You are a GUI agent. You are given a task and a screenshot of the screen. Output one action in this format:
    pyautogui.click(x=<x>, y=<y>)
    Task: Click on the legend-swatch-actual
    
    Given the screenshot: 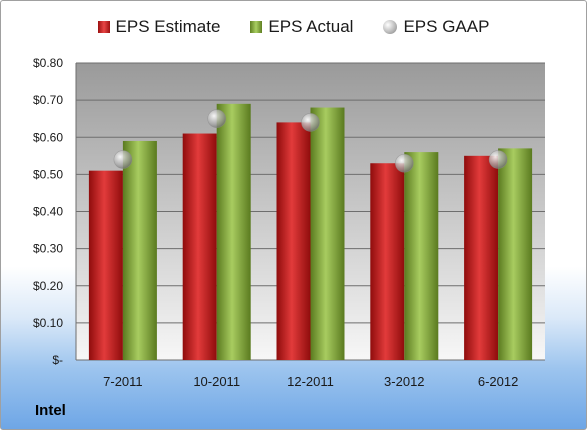 What is the action you would take?
    pyautogui.click(x=256, y=27)
    